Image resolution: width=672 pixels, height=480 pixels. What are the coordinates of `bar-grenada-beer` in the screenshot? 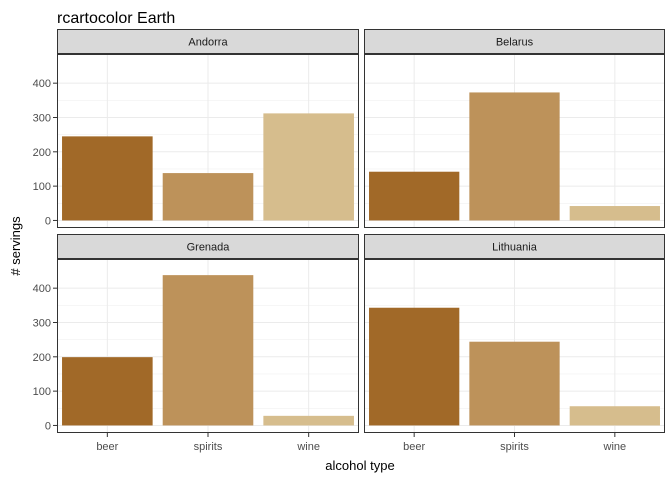 It's located at (107, 391).